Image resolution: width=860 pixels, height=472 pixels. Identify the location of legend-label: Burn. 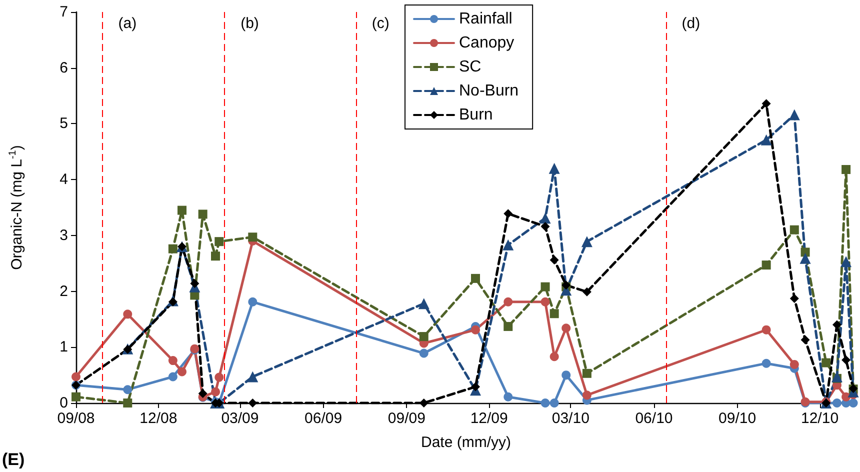
(476, 115).